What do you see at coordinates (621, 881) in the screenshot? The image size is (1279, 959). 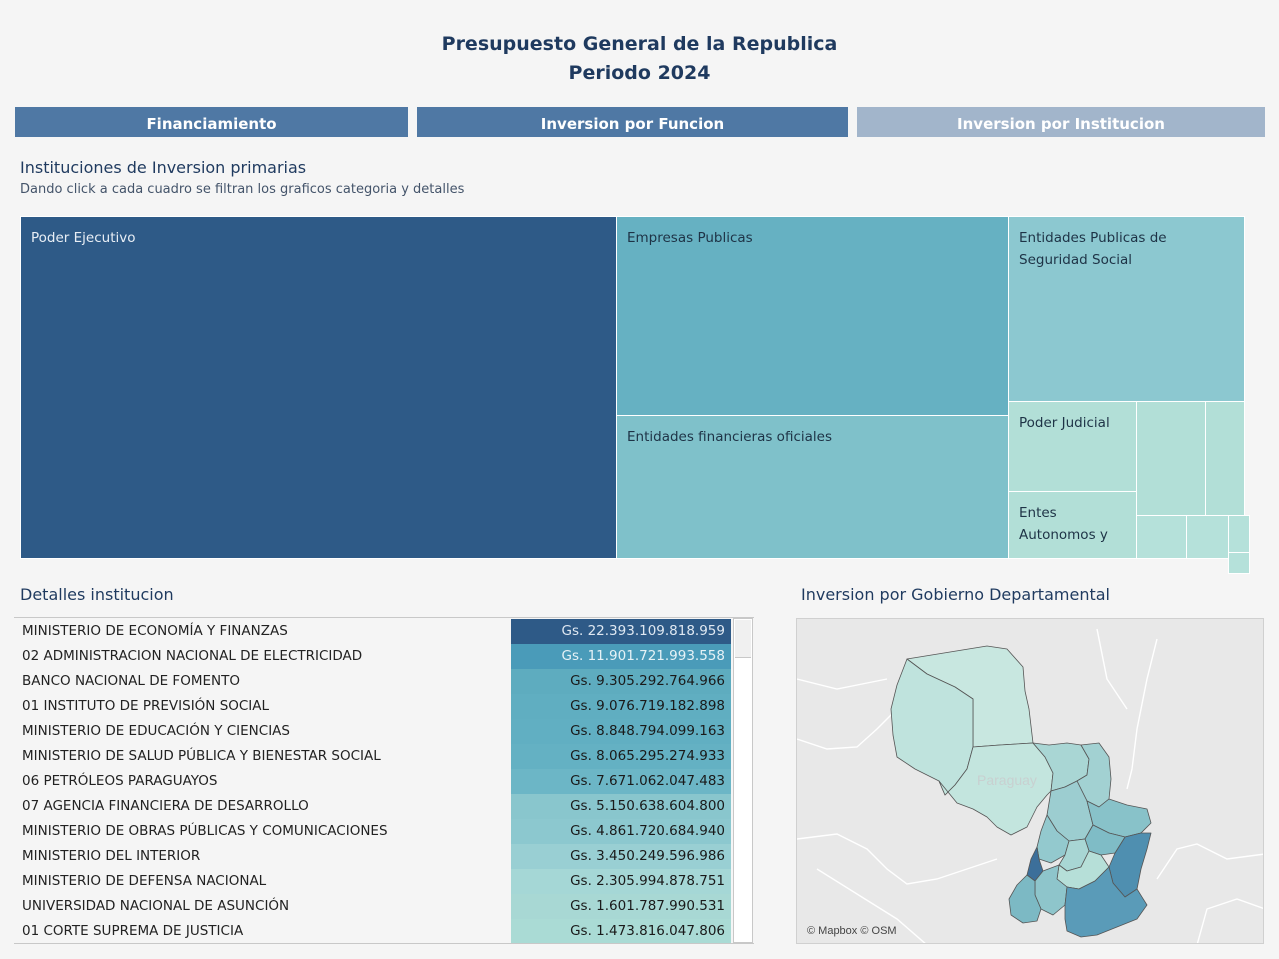 I see `institution-value: Gs. 2.305.994.878.751` at bounding box center [621, 881].